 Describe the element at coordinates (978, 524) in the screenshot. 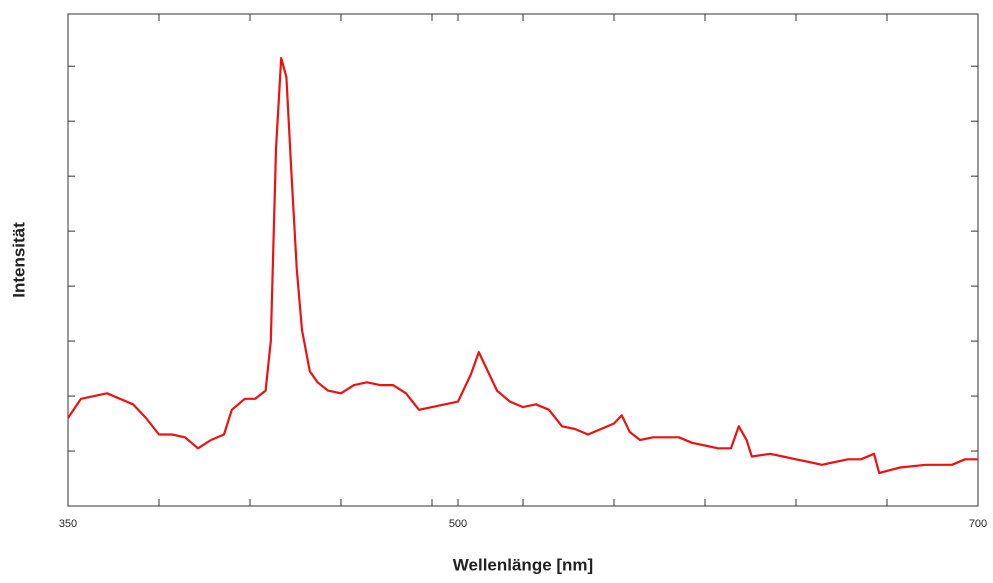

I see `x-tick-label: 700` at that location.